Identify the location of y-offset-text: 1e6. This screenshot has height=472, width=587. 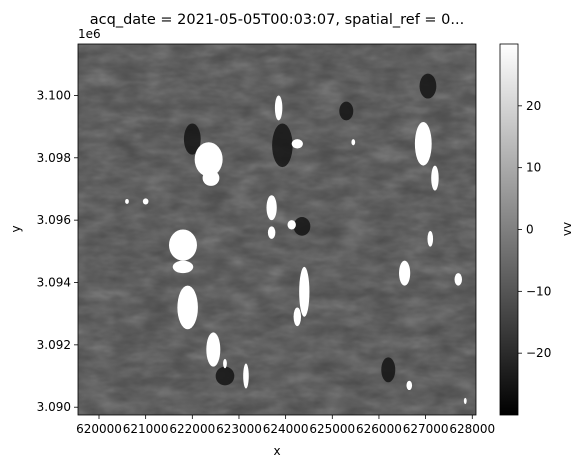
(89, 34).